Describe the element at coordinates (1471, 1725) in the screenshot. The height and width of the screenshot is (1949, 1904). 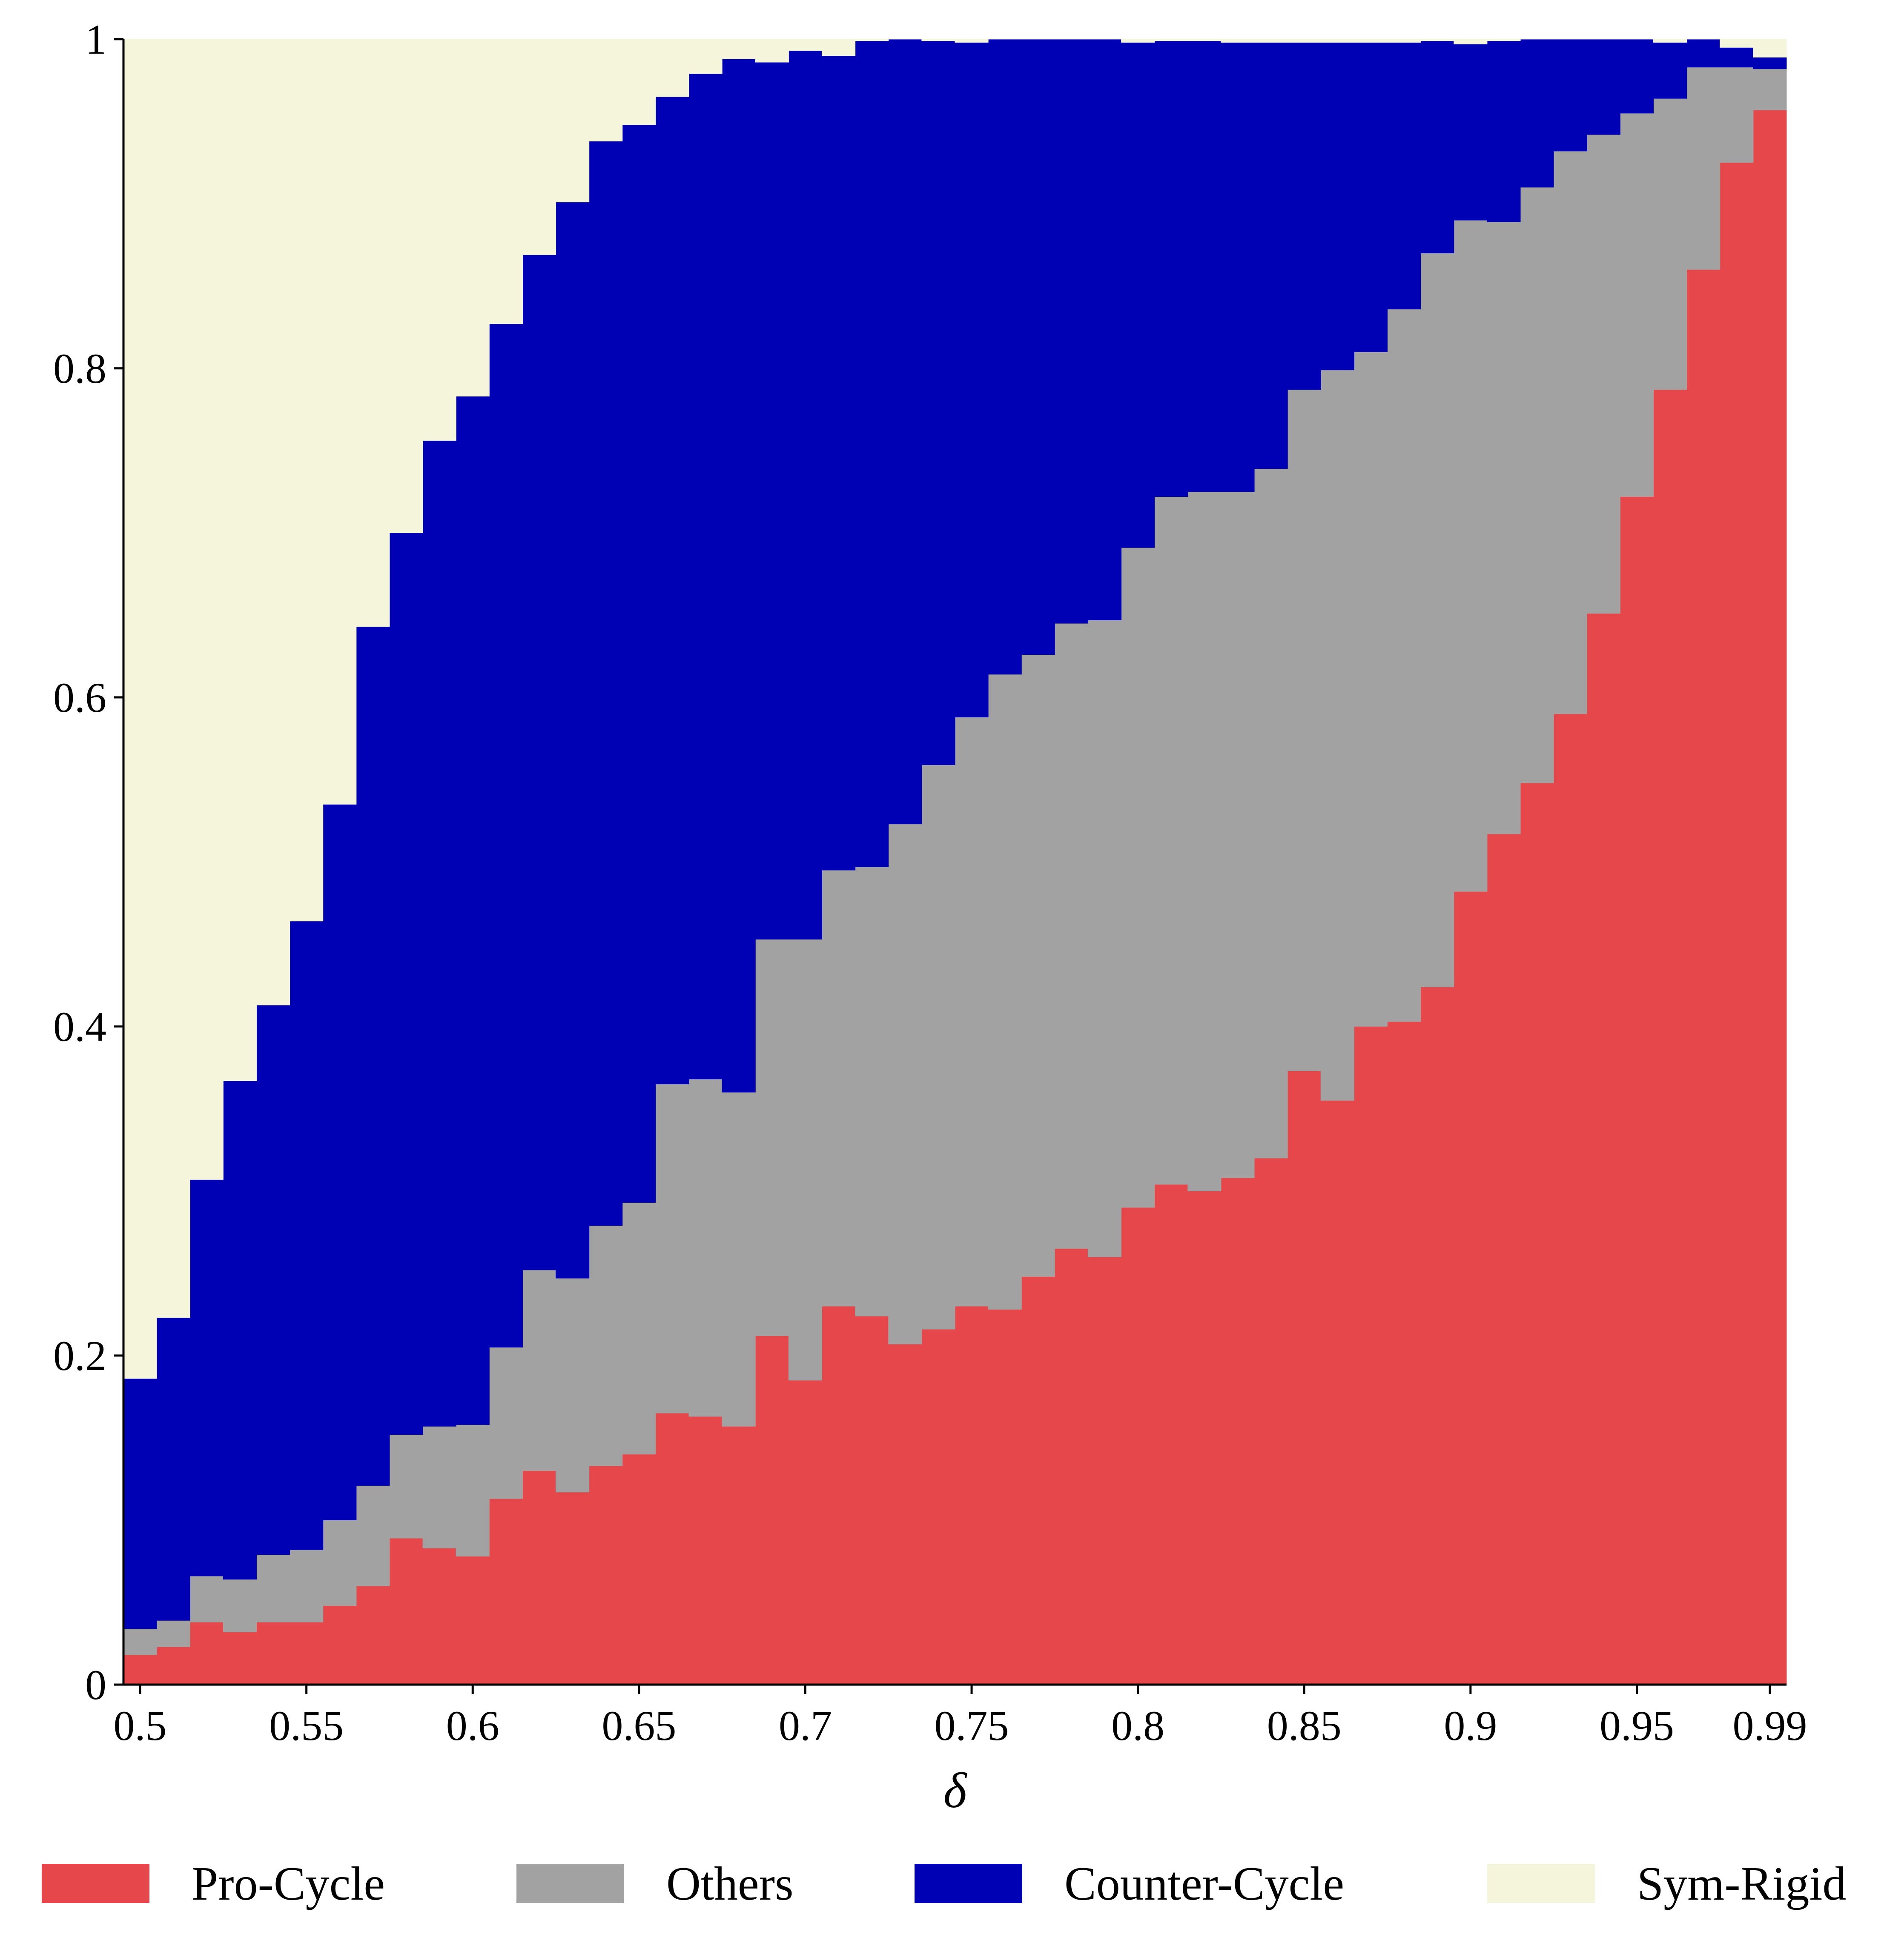
I see `x-tick-label: 0.9` at that location.